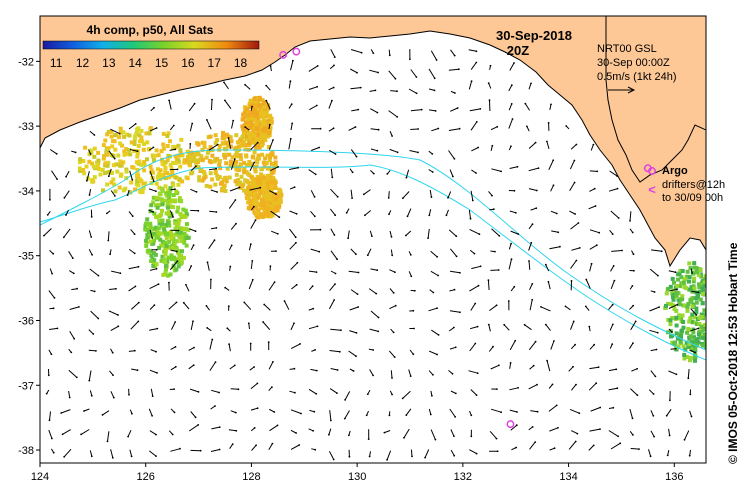 The width and height of the screenshot is (749, 496). What do you see at coordinates (636, 77) in the screenshot?
I see `info-scale: 0.5m/s (1kt 24h)` at bounding box center [636, 77].